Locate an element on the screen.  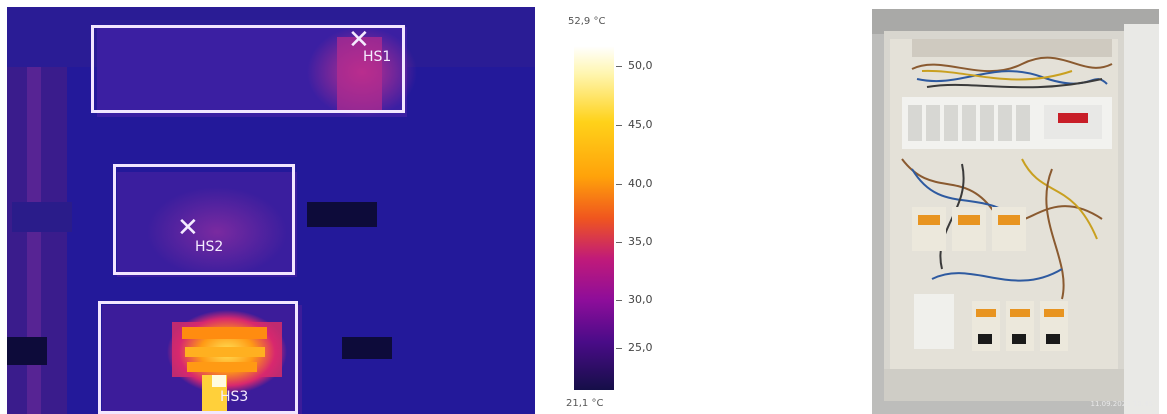
hotspot-3-label: HS3 is located at coordinates (234, 397).